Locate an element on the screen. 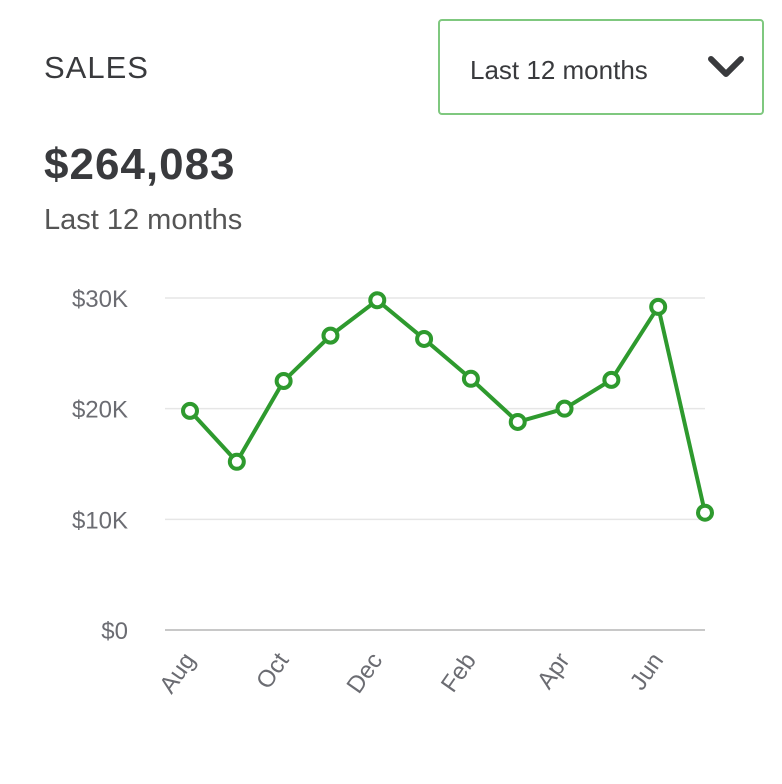 The width and height of the screenshot is (782, 784). period-dropdown: Last 12 months is located at coordinates (601, 67).